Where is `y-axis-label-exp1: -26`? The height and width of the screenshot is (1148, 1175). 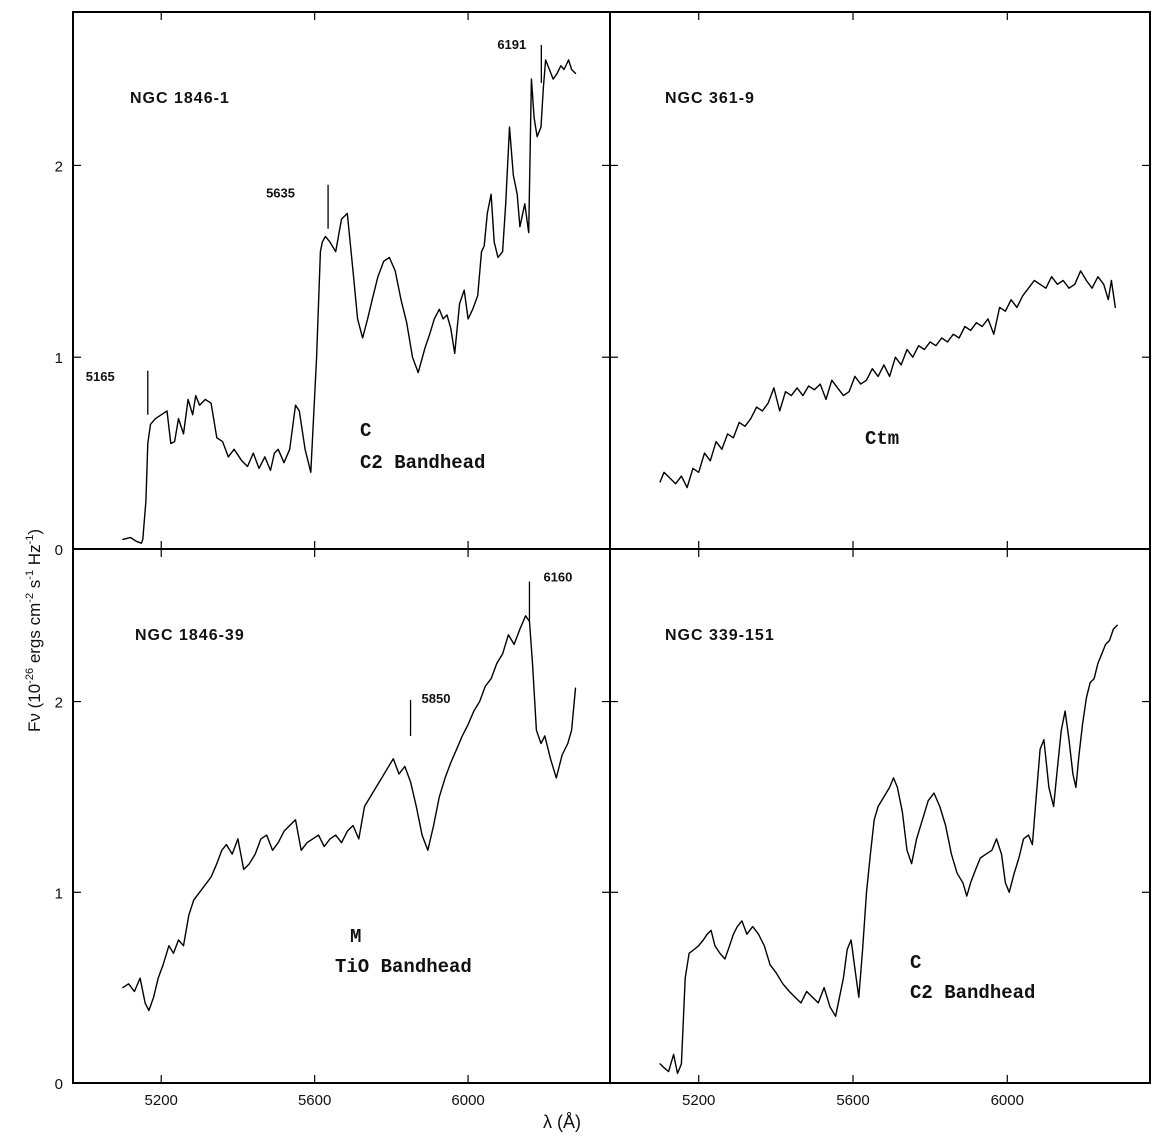
y-axis-label-exp1: -26 is located at coordinates (30, 675).